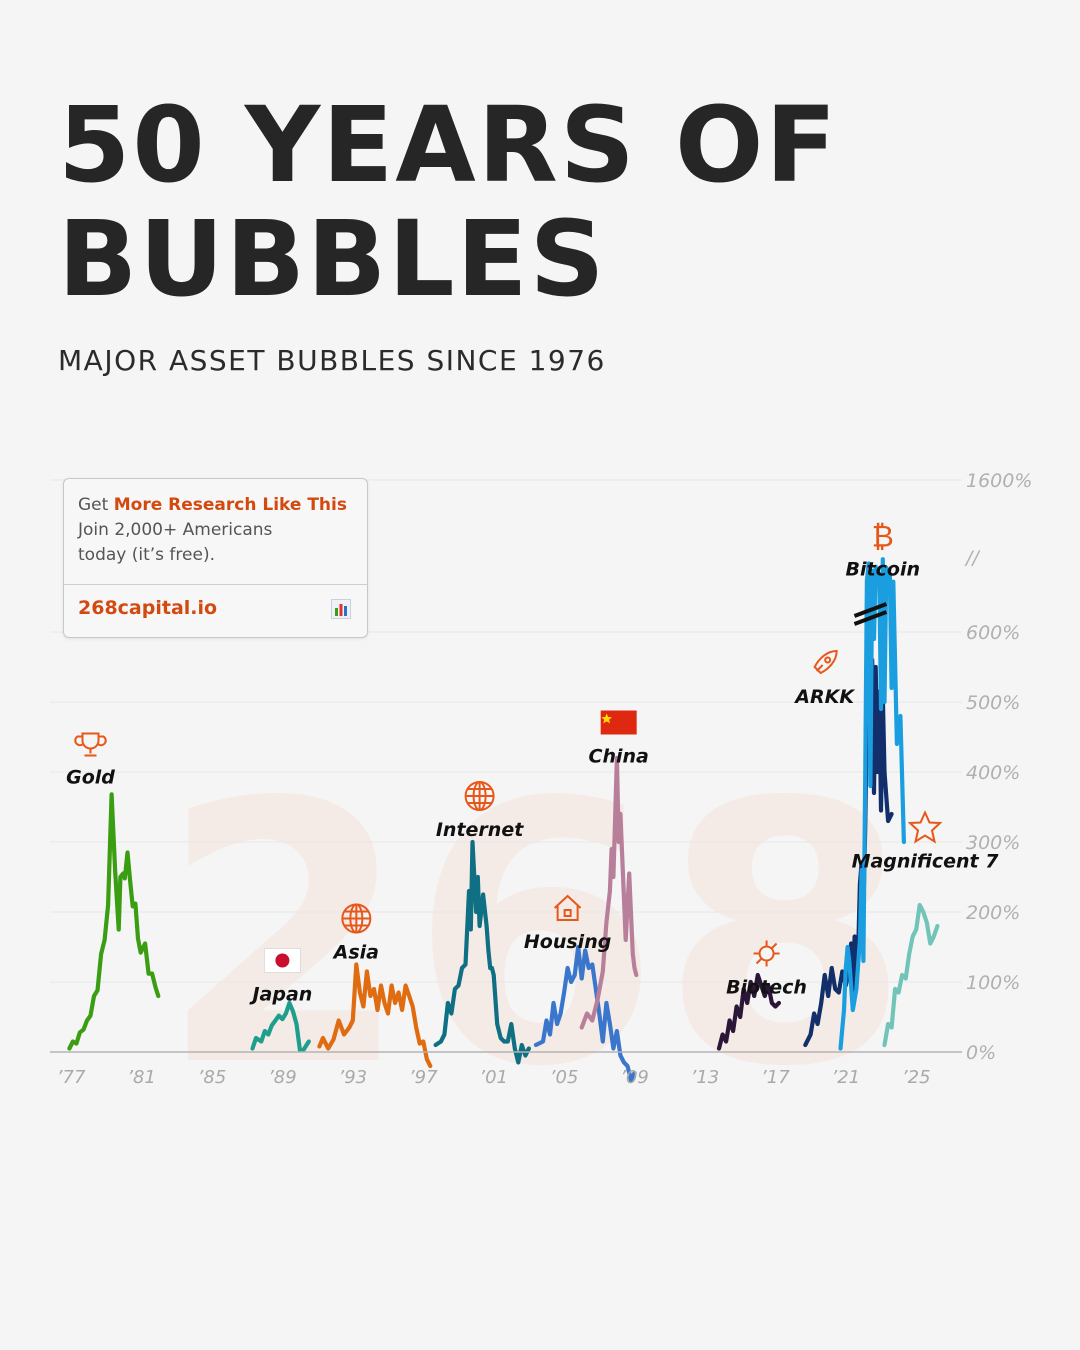 This screenshot has width=1080, height=1350. Describe the element at coordinates (90, 744) in the screenshot. I see `trophy-icon` at that location.